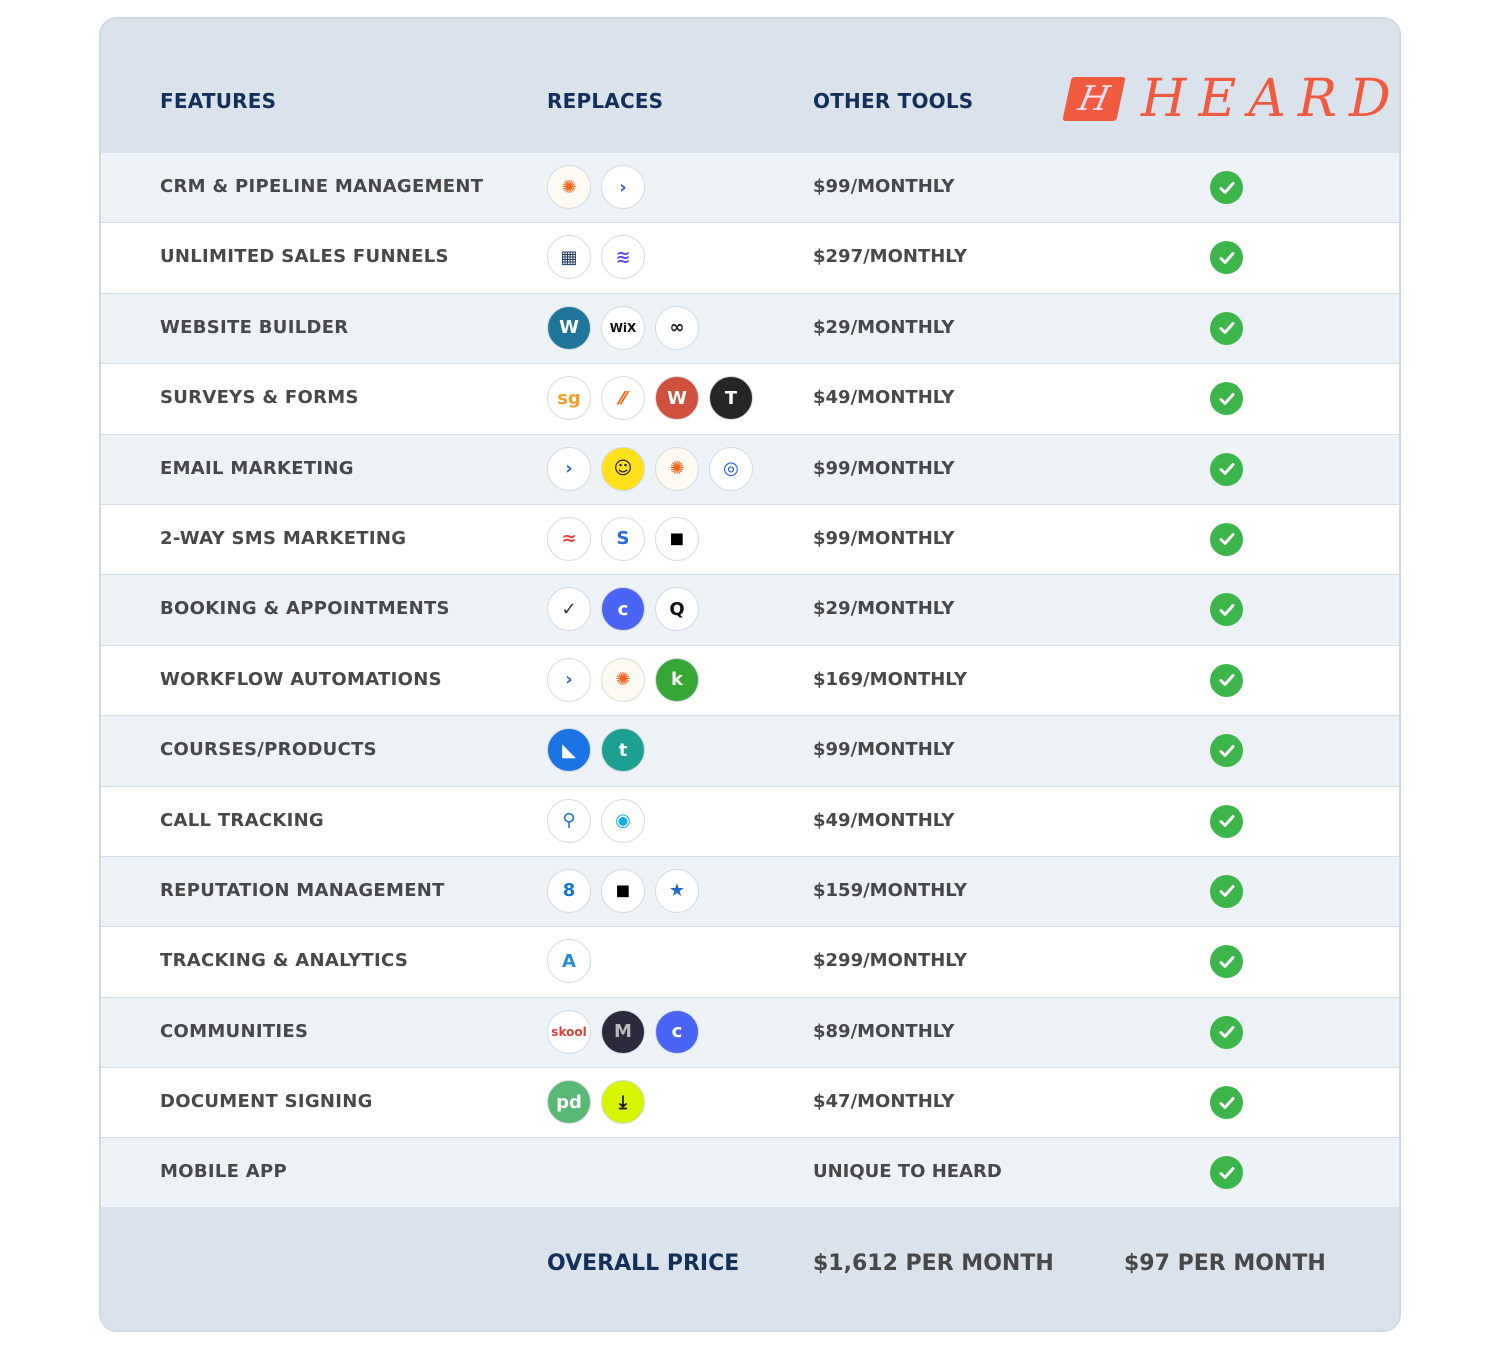  Describe the element at coordinates (650, 468) in the screenshot. I see `replaced-tools: › ☺ ✺ ◎` at that location.